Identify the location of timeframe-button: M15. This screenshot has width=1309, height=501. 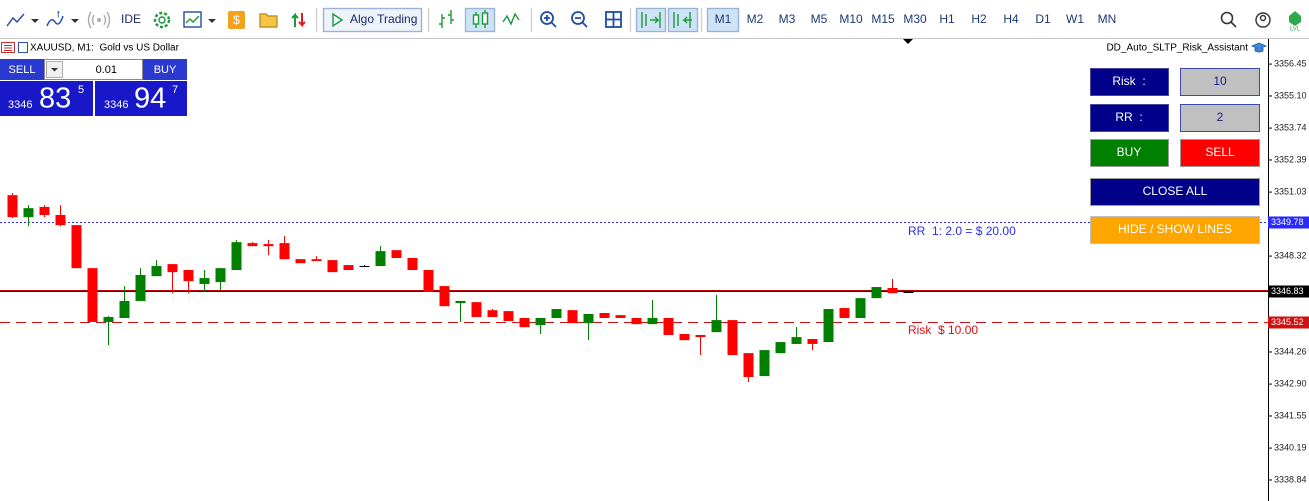
(883, 19).